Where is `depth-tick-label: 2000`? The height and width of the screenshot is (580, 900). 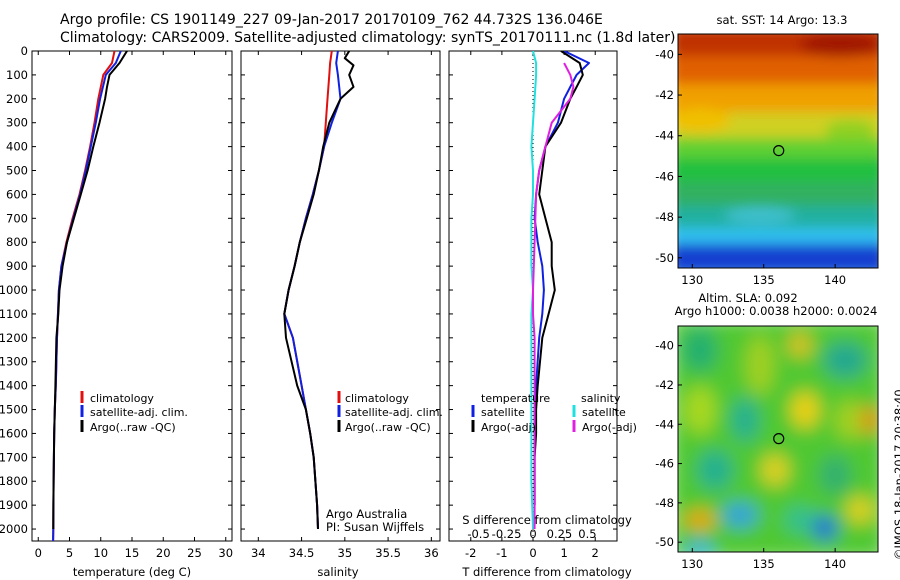
depth-tick-label: 2000 is located at coordinates (14, 529).